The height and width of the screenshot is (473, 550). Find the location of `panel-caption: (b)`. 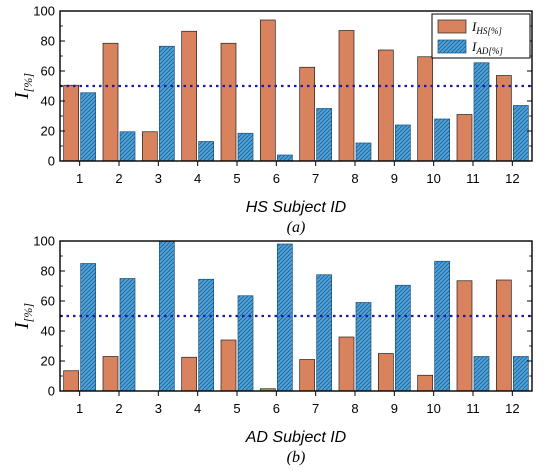

panel-caption: (b) is located at coordinates (296, 457).